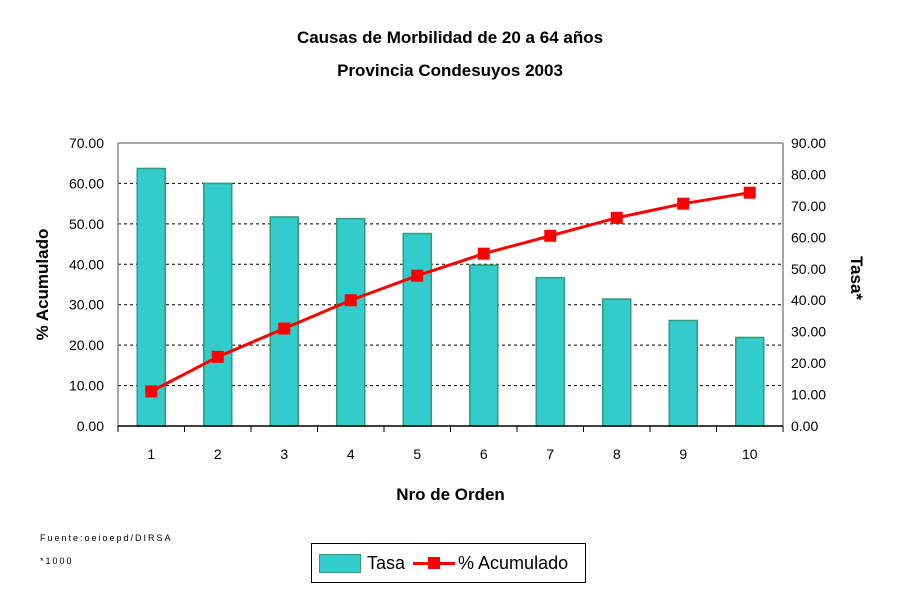  Describe the element at coordinates (550, 454) in the screenshot. I see `x-tick-label: 7` at that location.